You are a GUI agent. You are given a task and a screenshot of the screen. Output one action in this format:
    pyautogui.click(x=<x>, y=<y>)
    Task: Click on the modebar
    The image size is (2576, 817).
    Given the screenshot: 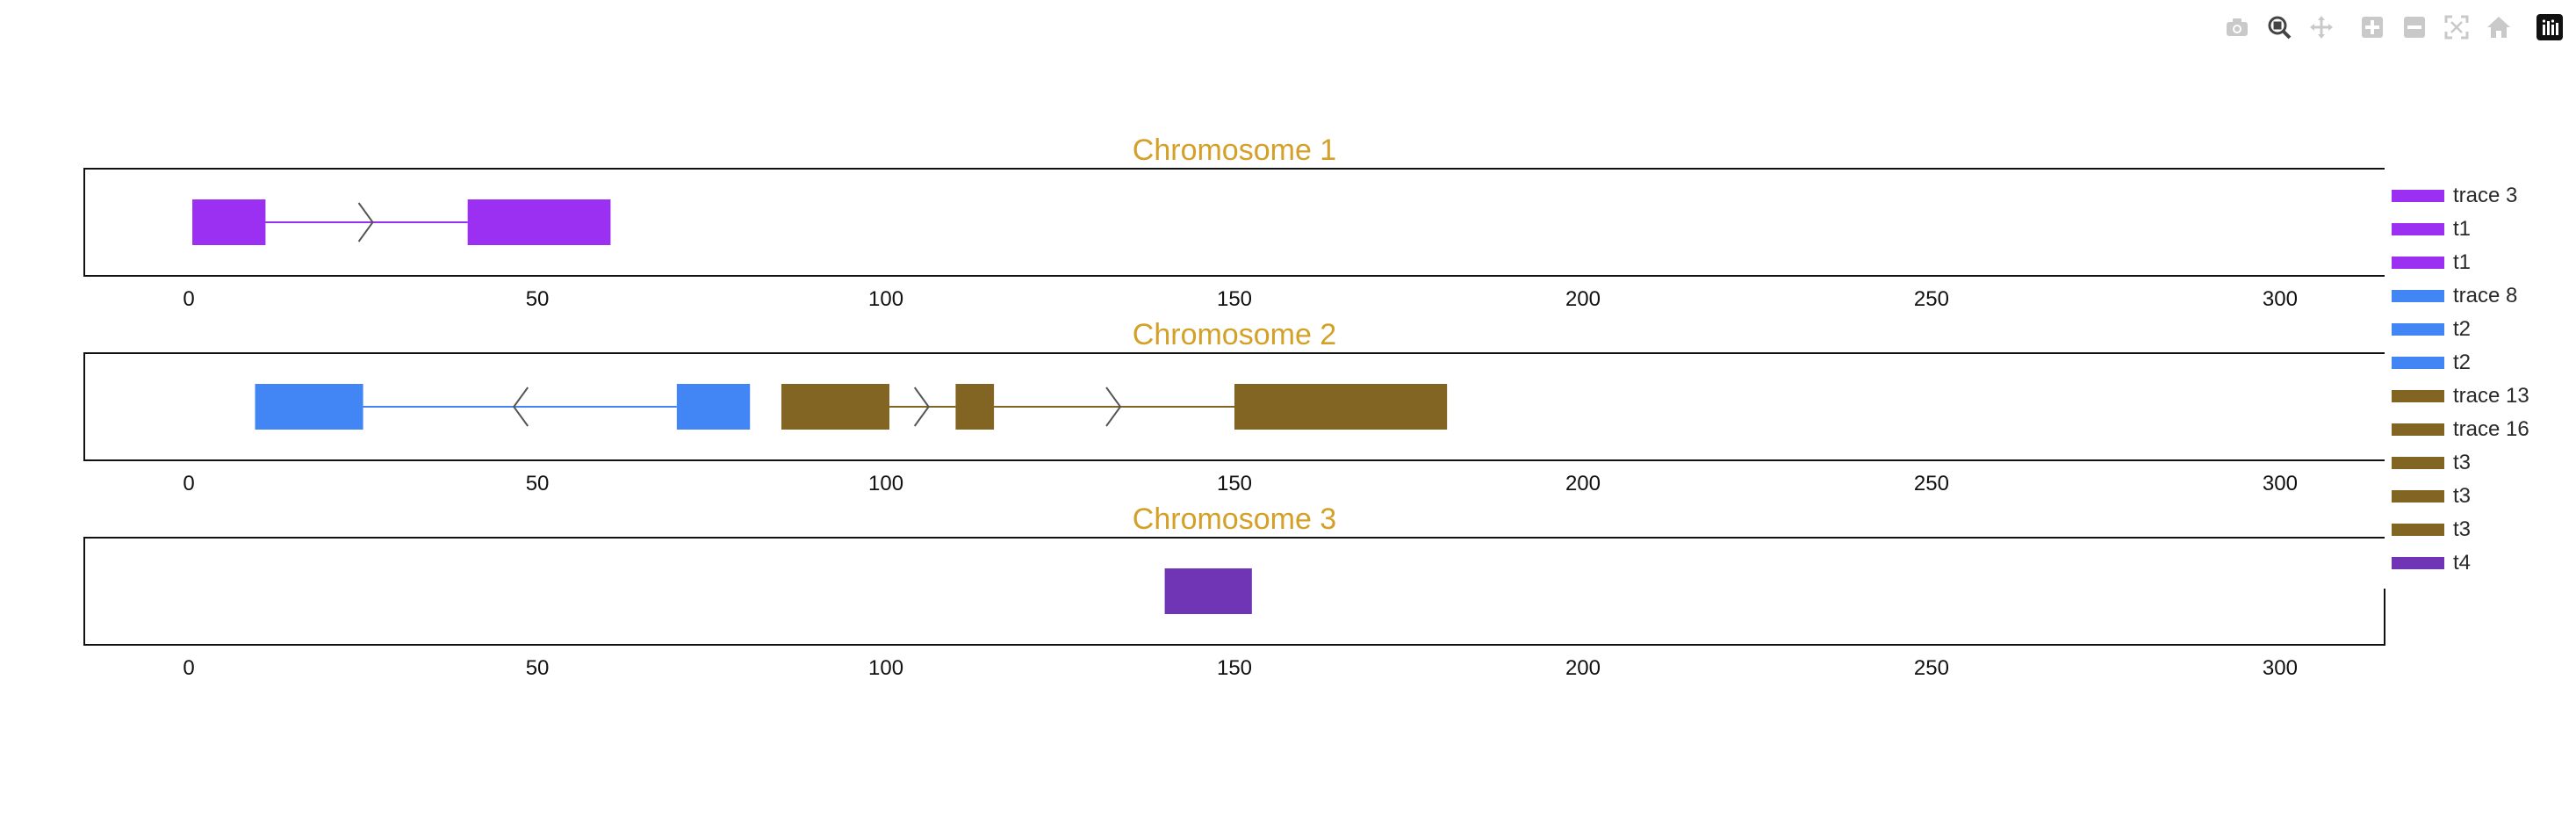 What is the action you would take?
    pyautogui.click(x=2390, y=27)
    